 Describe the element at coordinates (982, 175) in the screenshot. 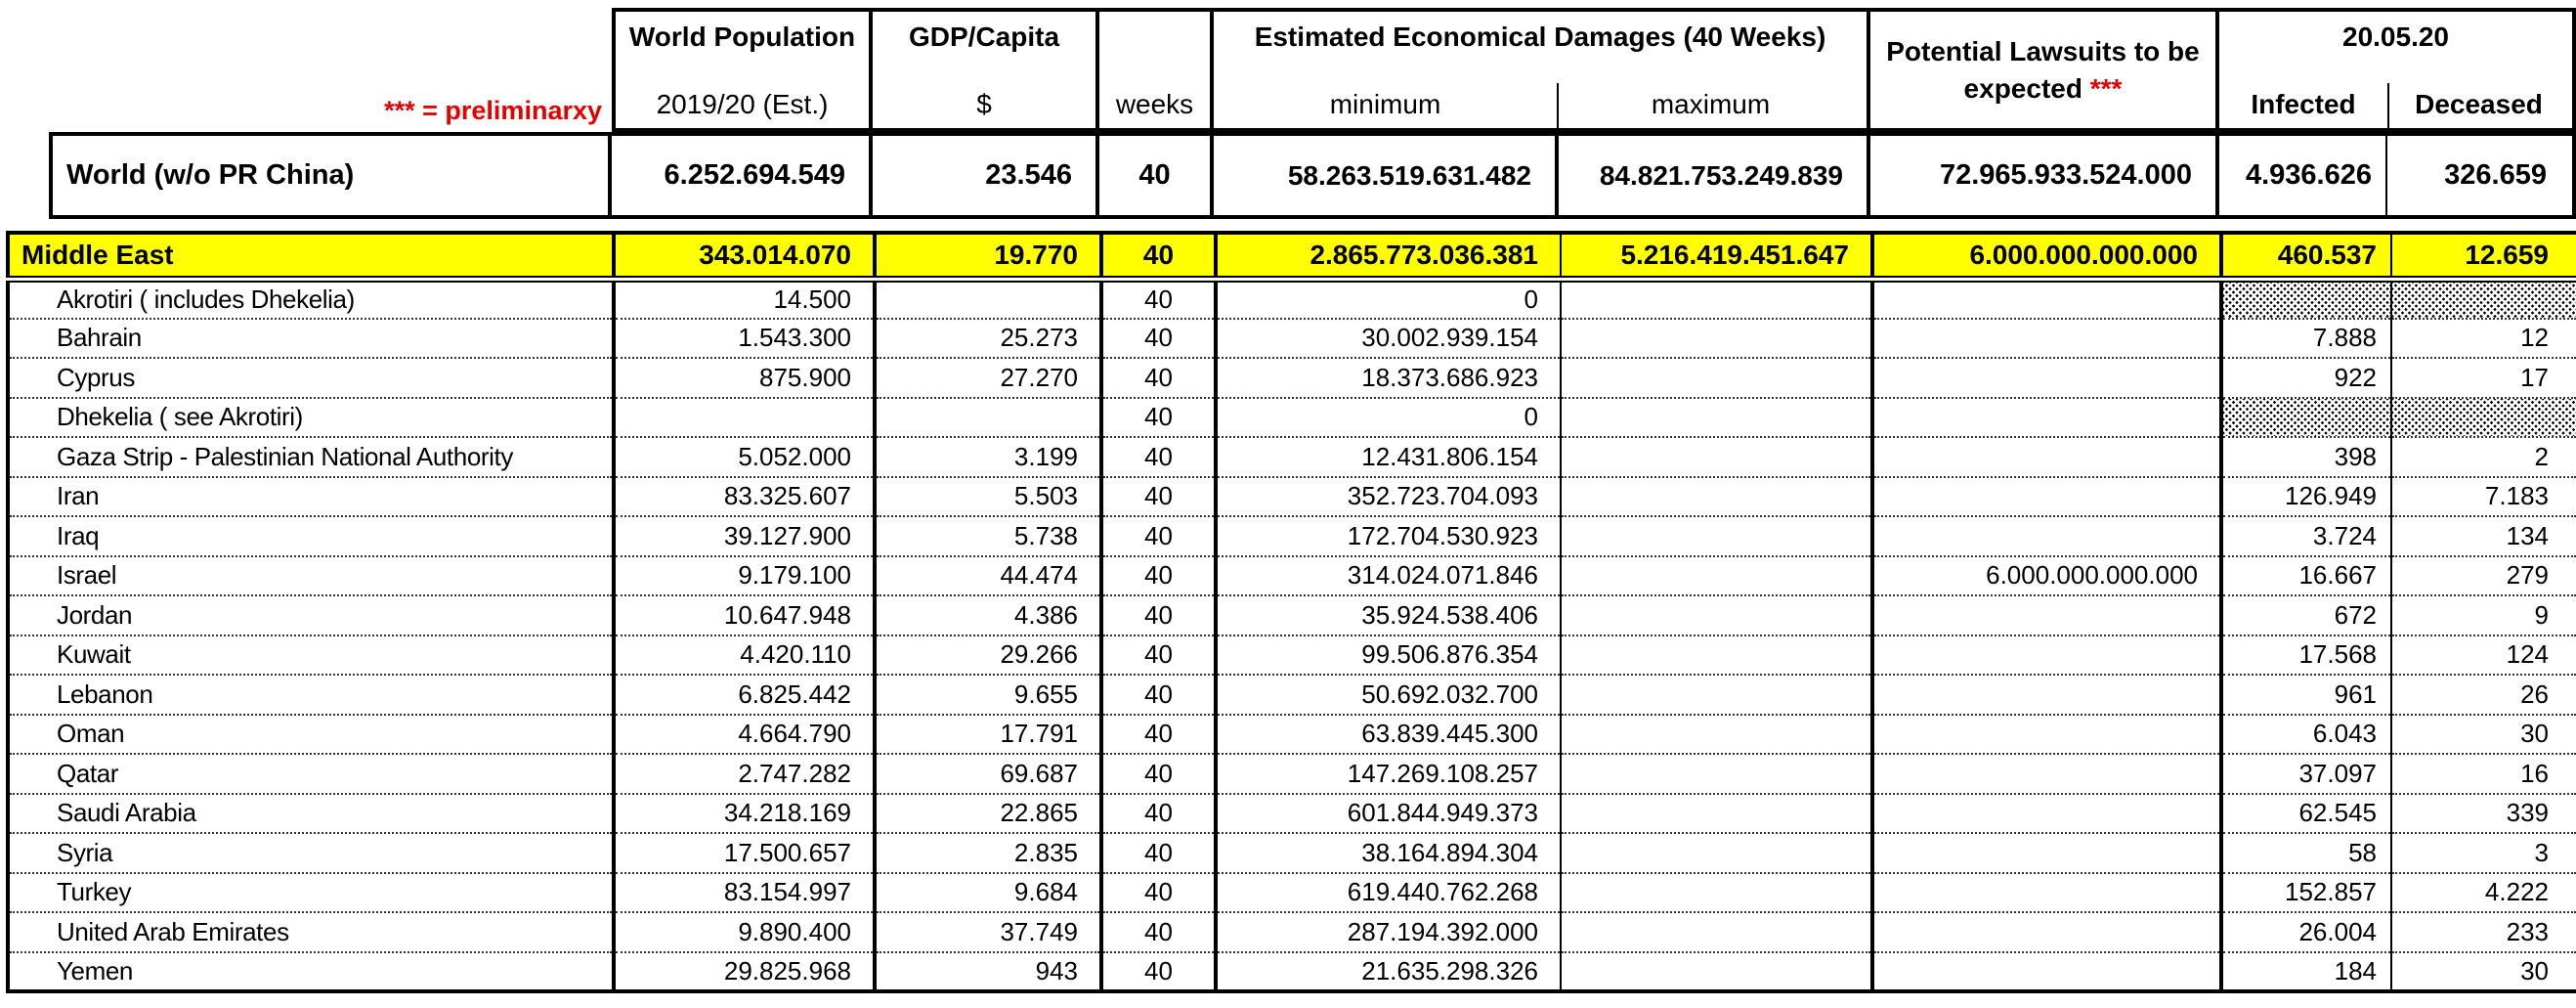

I see `world-gdp: 23.546` at that location.